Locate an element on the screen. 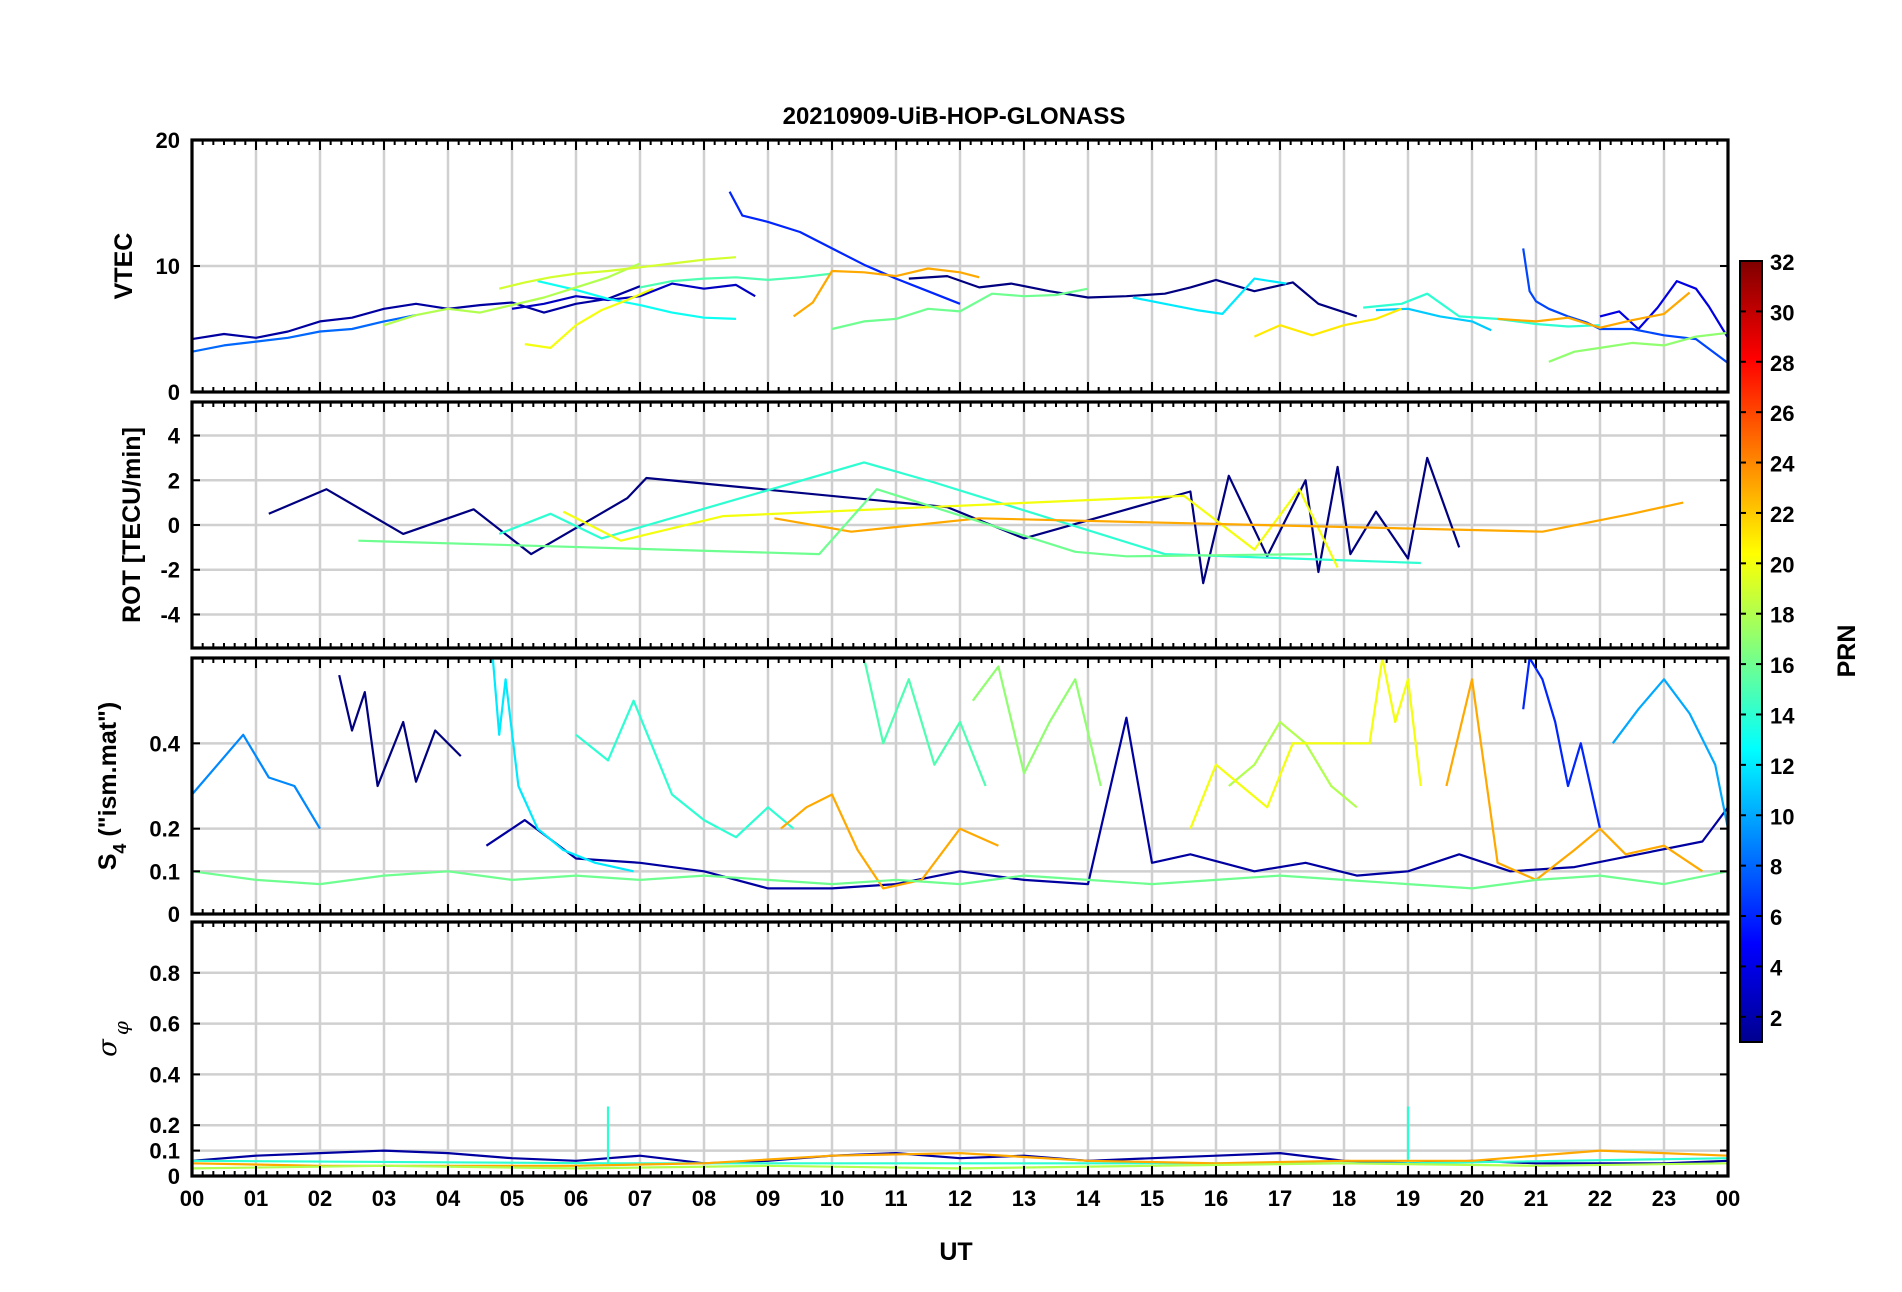 The height and width of the screenshot is (1292, 1902). colorbar-gradient is located at coordinates (1751, 651).